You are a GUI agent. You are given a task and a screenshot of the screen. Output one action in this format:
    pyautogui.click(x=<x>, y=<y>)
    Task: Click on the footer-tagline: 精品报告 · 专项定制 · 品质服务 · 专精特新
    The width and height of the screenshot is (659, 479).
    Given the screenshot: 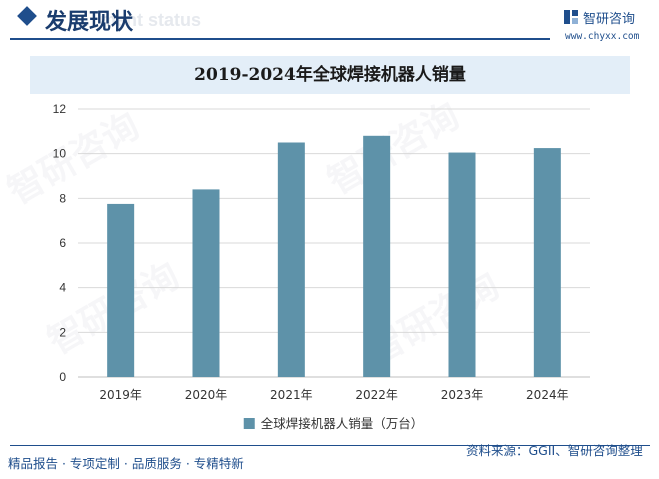 What is the action you would take?
    pyautogui.click(x=126, y=463)
    